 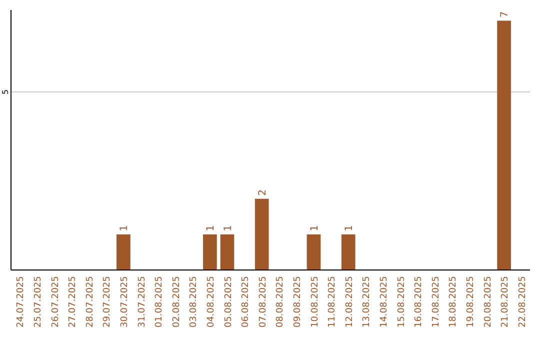 What do you see at coordinates (211, 302) in the screenshot?
I see `x-tick-label: 04.08.2025` at bounding box center [211, 302].